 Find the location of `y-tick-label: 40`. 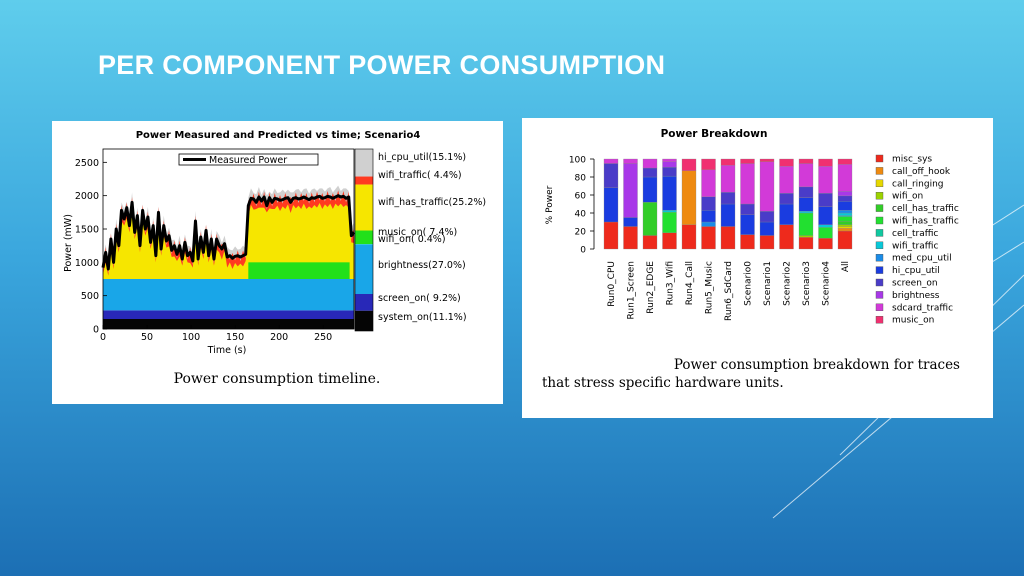

y-tick-label: 40 is located at coordinates (581, 215).